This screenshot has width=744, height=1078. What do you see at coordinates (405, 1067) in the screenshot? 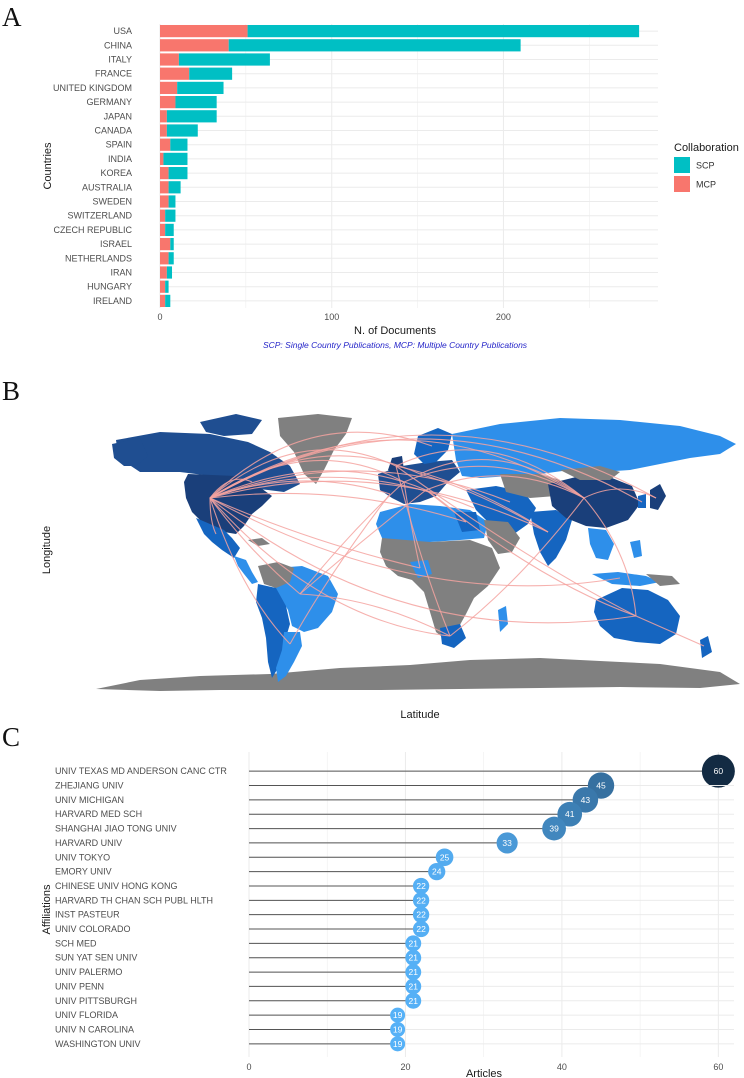
I see `c-x-tick: 20` at bounding box center [405, 1067].